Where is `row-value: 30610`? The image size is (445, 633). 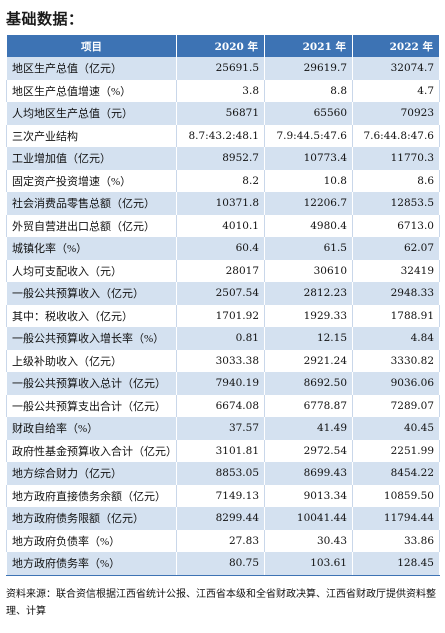
row-value: 30610 is located at coordinates (308, 270).